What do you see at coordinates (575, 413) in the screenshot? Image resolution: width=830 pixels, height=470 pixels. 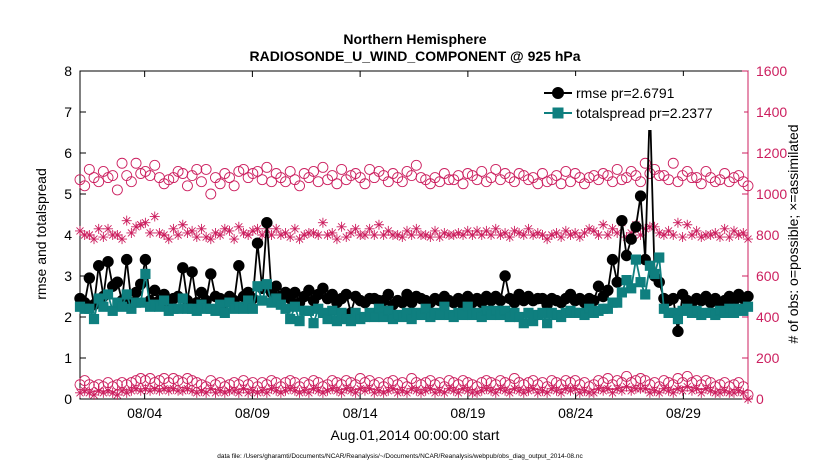 I see `x-tick-label: 08/24` at bounding box center [575, 413].